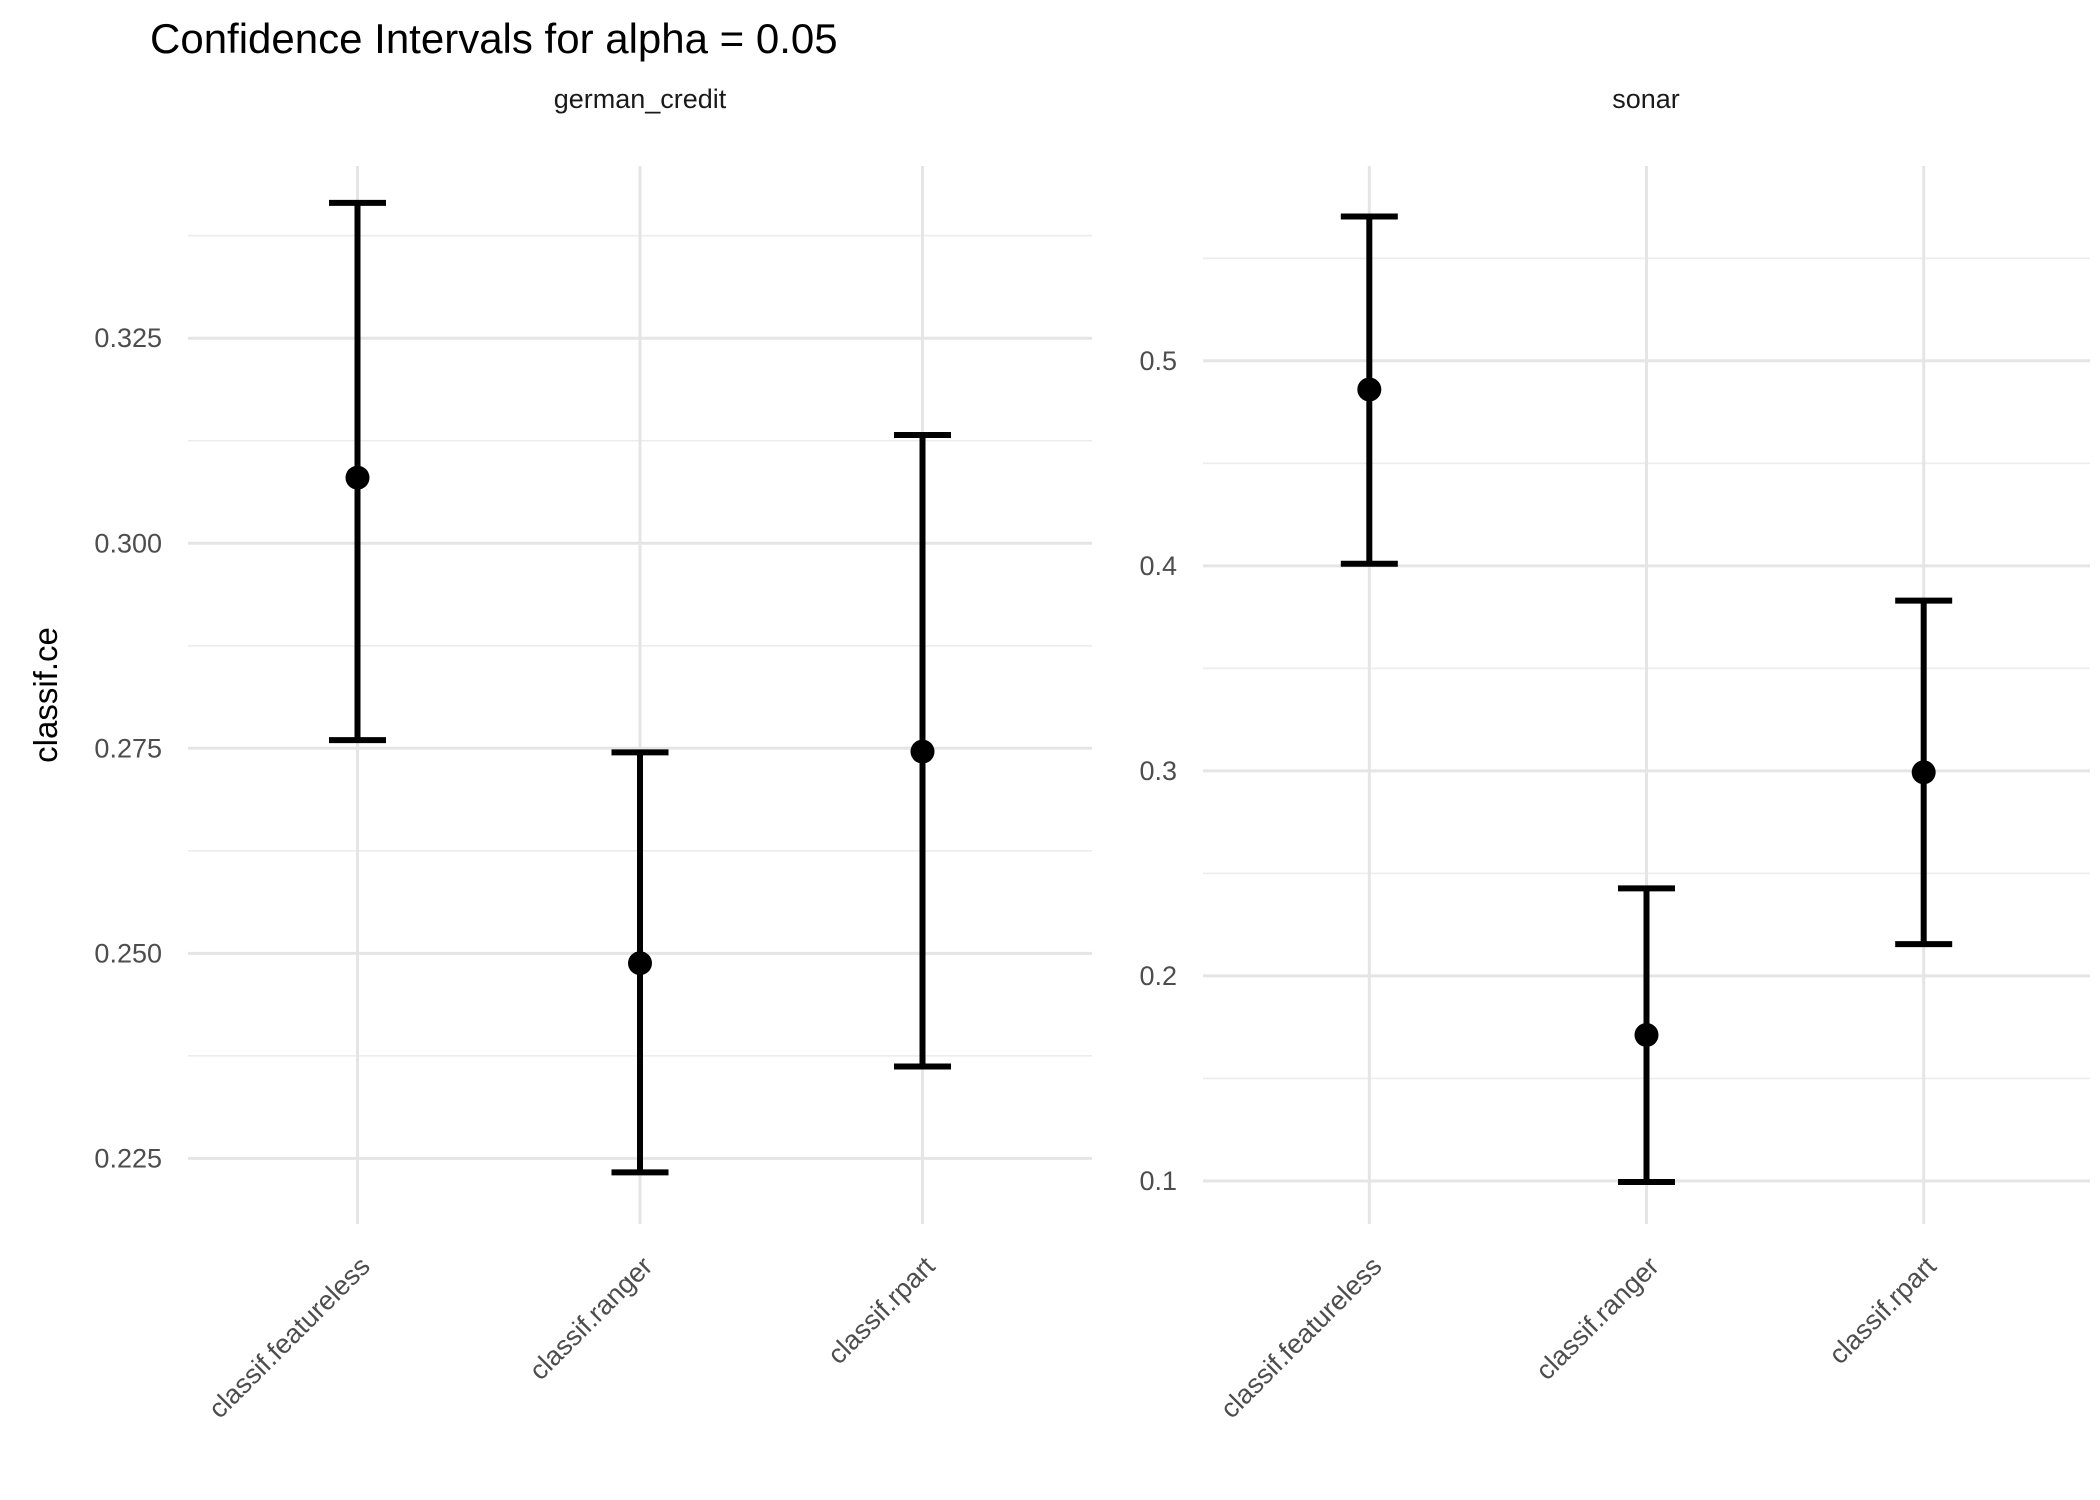  I want to click on chart-title: Confidence Intervals for alpha = 0.05, so click(494, 38).